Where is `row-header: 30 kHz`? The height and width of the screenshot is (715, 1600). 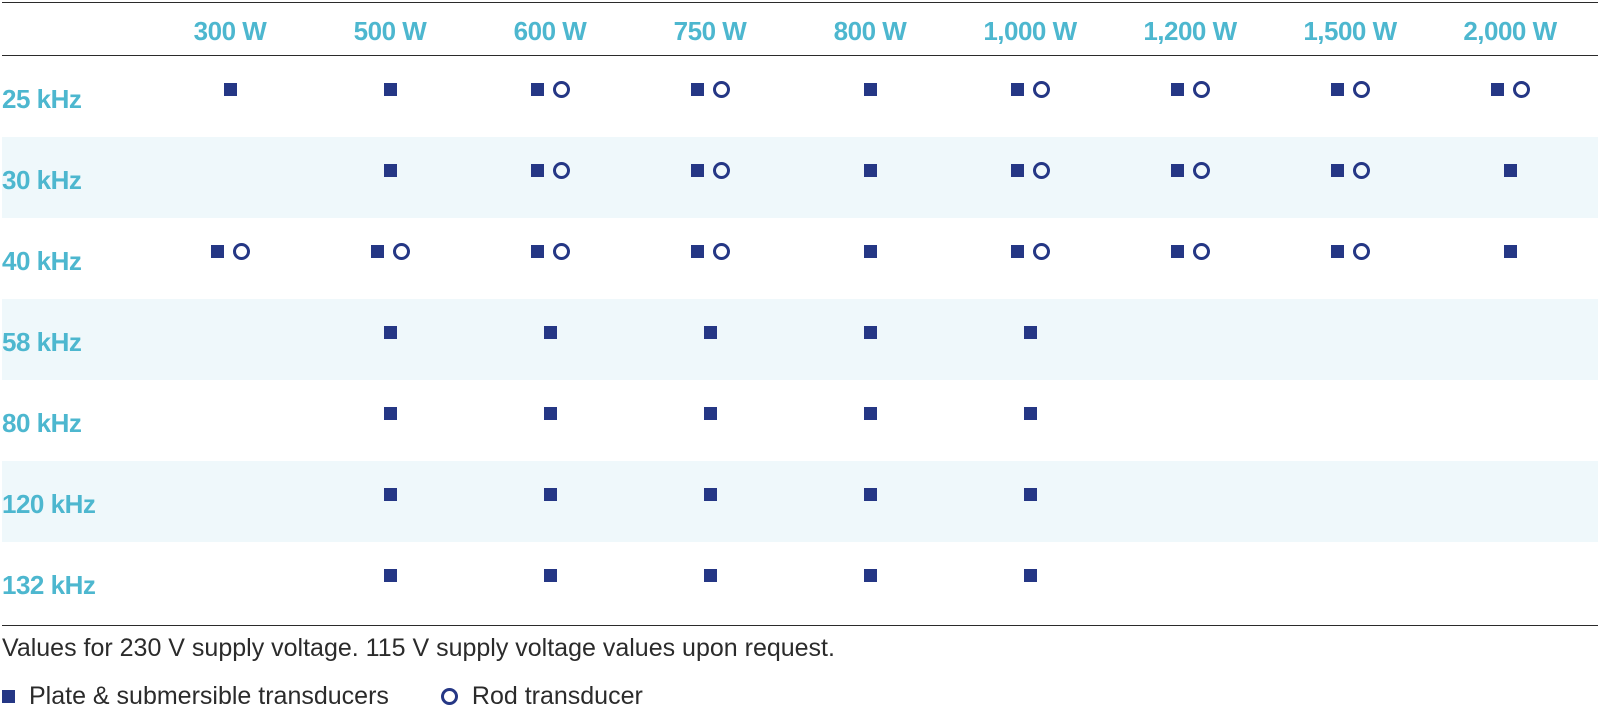
row-header: 30 kHz is located at coordinates (42, 180).